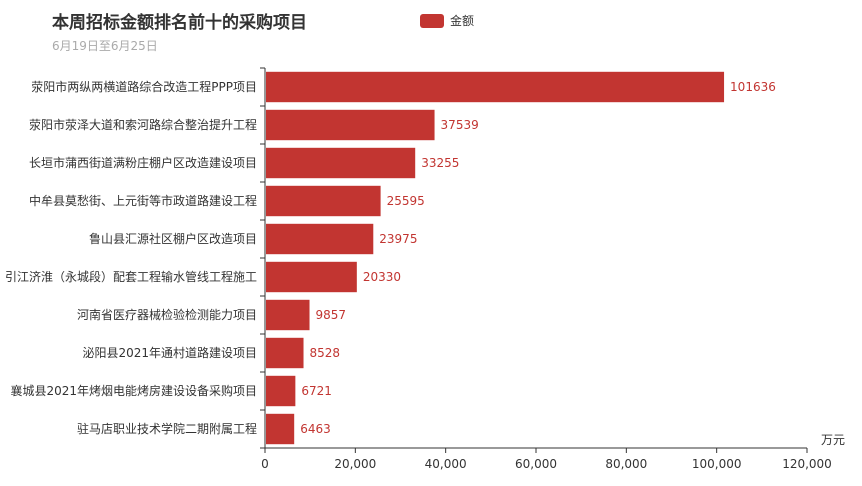 This screenshot has height=486, width=862. I want to click on x-tick-label: 60,000, so click(536, 464).